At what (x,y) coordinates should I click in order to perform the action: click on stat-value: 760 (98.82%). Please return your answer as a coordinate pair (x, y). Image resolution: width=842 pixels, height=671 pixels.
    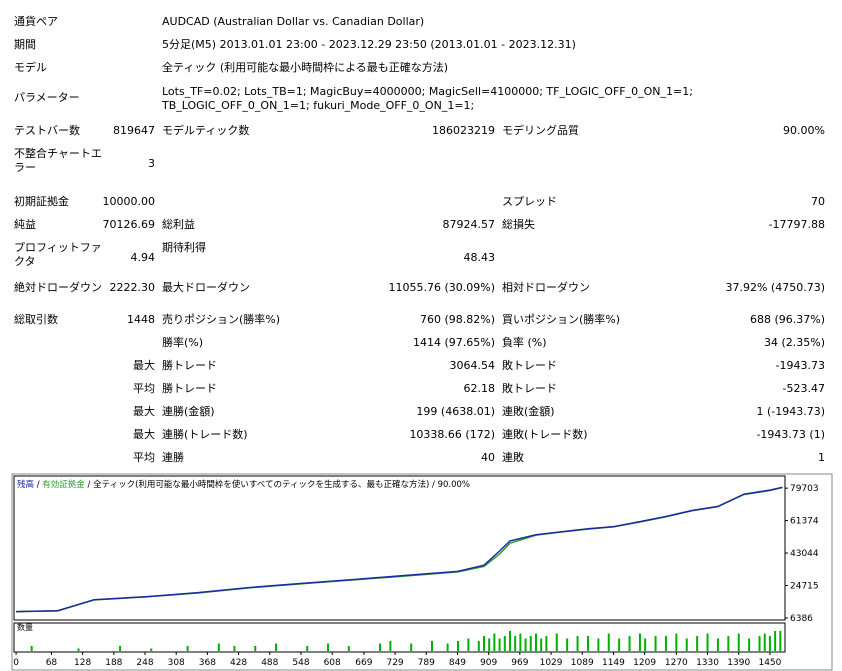
    Looking at the image, I should click on (457, 319).